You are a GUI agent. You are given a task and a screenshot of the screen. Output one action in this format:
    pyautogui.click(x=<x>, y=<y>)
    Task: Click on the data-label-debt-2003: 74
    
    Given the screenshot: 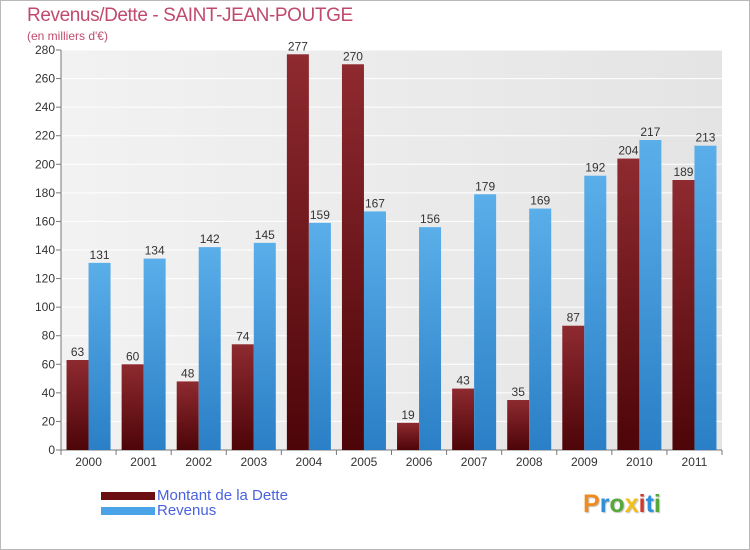 What is the action you would take?
    pyautogui.click(x=243, y=336)
    